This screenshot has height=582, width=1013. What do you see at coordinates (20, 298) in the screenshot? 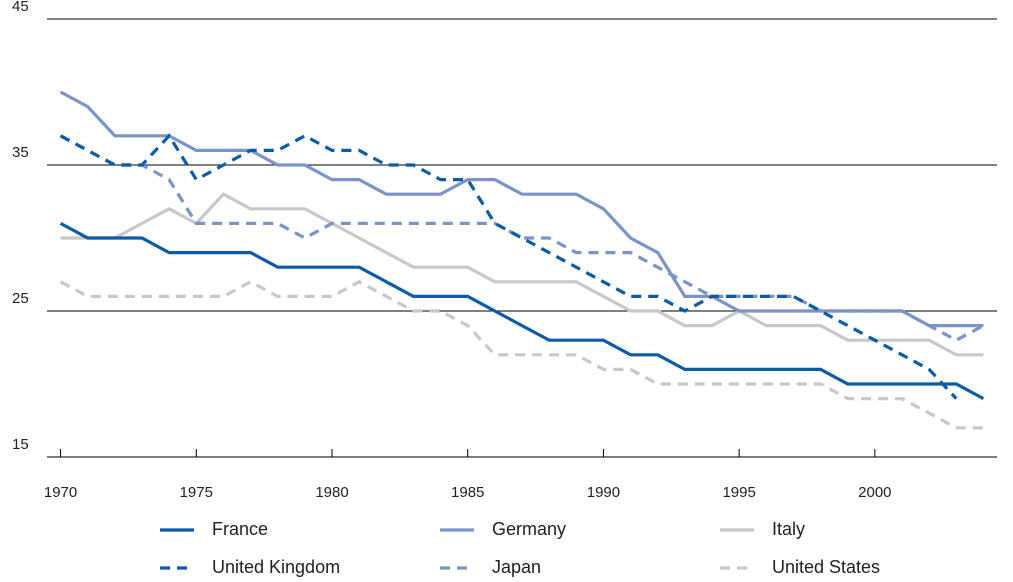
I see `y-tick-label: 25` at bounding box center [20, 298].